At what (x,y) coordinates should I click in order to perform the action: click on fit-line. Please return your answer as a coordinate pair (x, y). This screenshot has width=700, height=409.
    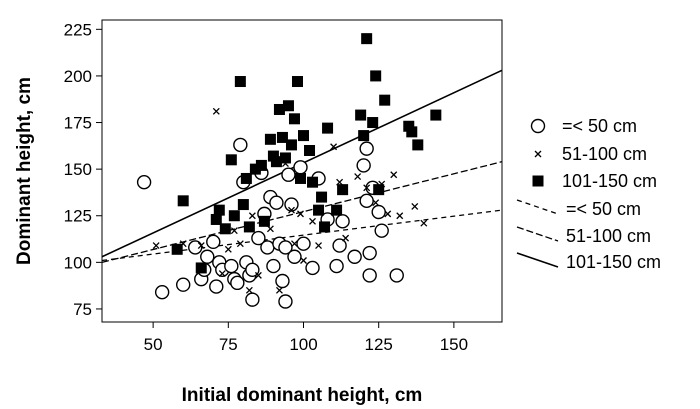
    Looking at the image, I should click on (302, 235).